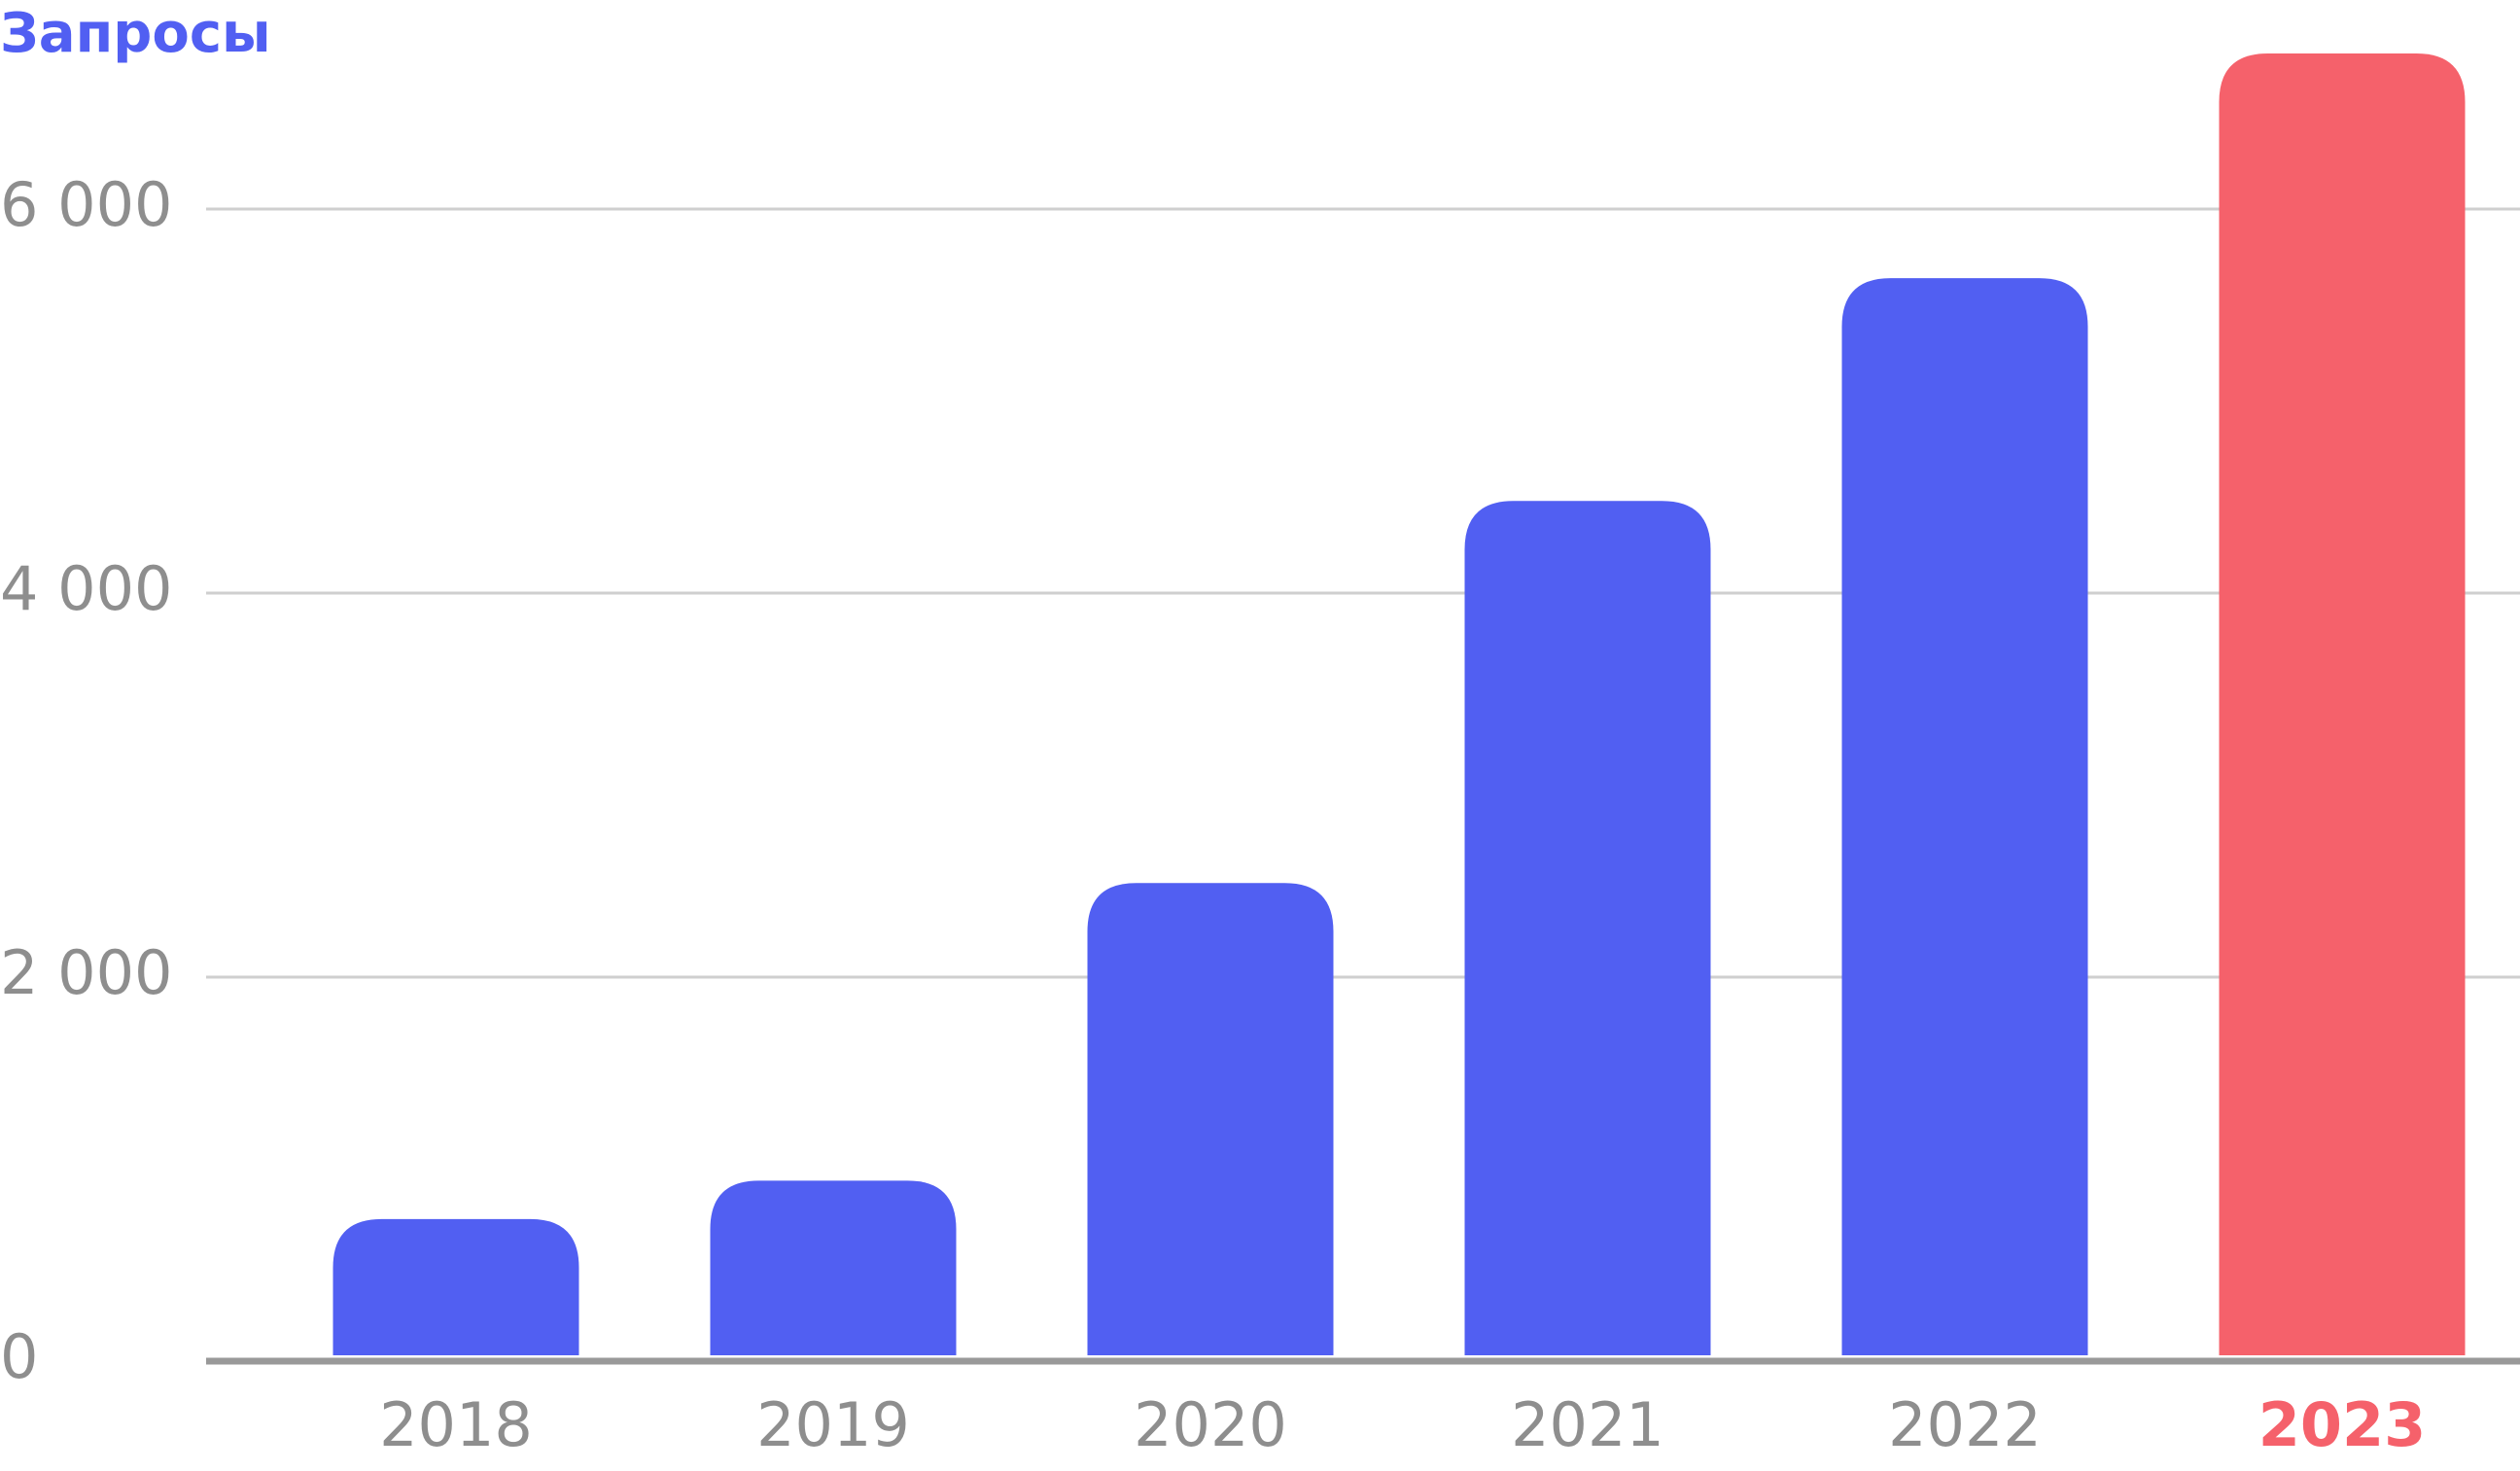  What do you see at coordinates (1965, 1424) in the screenshot?
I see `x-tick-label: 2022` at bounding box center [1965, 1424].